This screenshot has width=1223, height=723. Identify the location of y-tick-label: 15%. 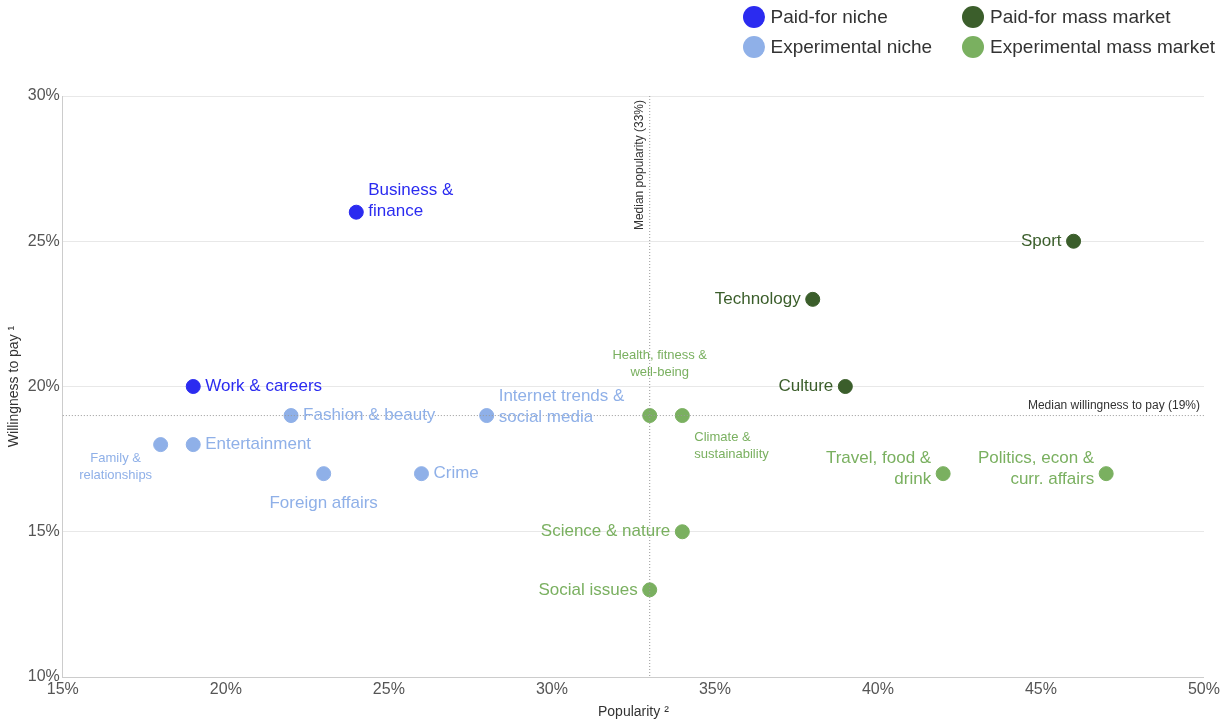
(43, 531).